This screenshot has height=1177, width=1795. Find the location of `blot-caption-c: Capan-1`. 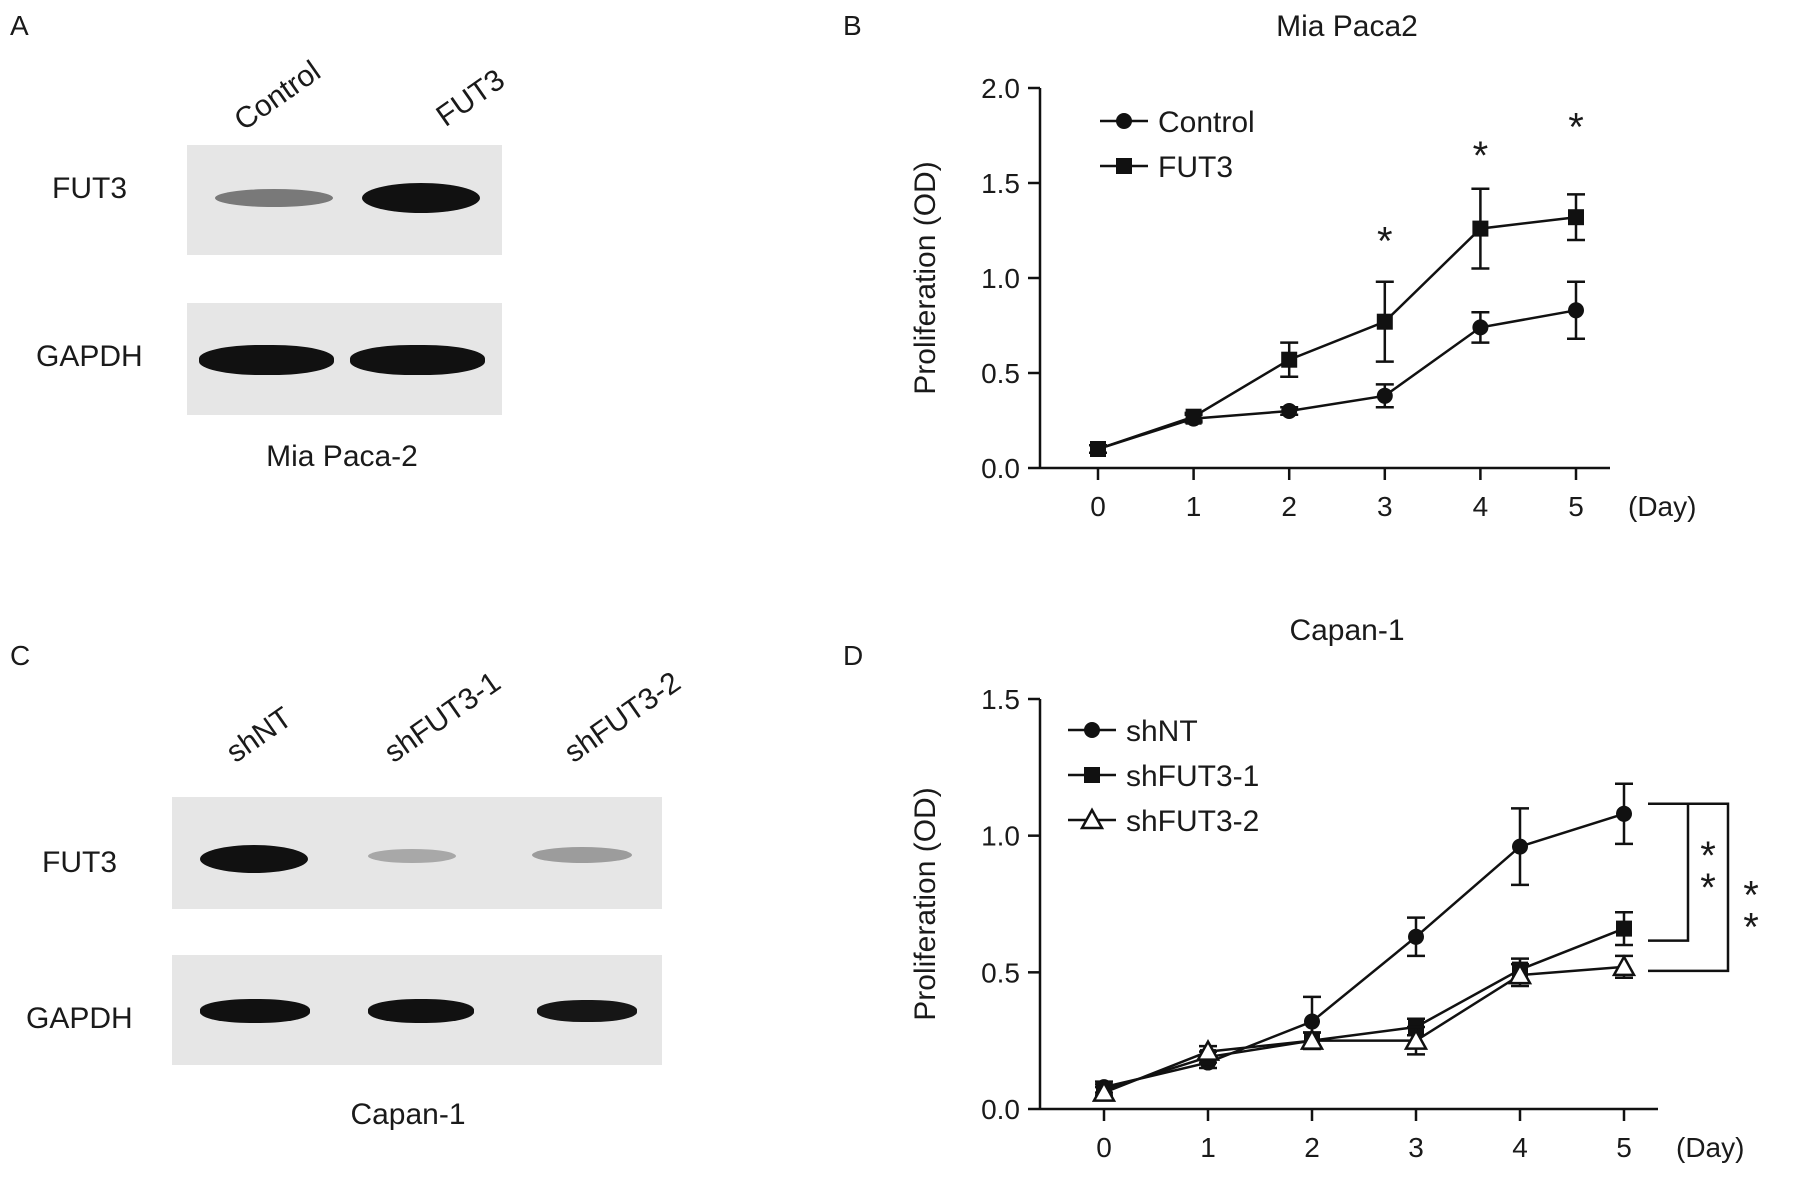

blot-caption-c: Capan-1 is located at coordinates (408, 1114).